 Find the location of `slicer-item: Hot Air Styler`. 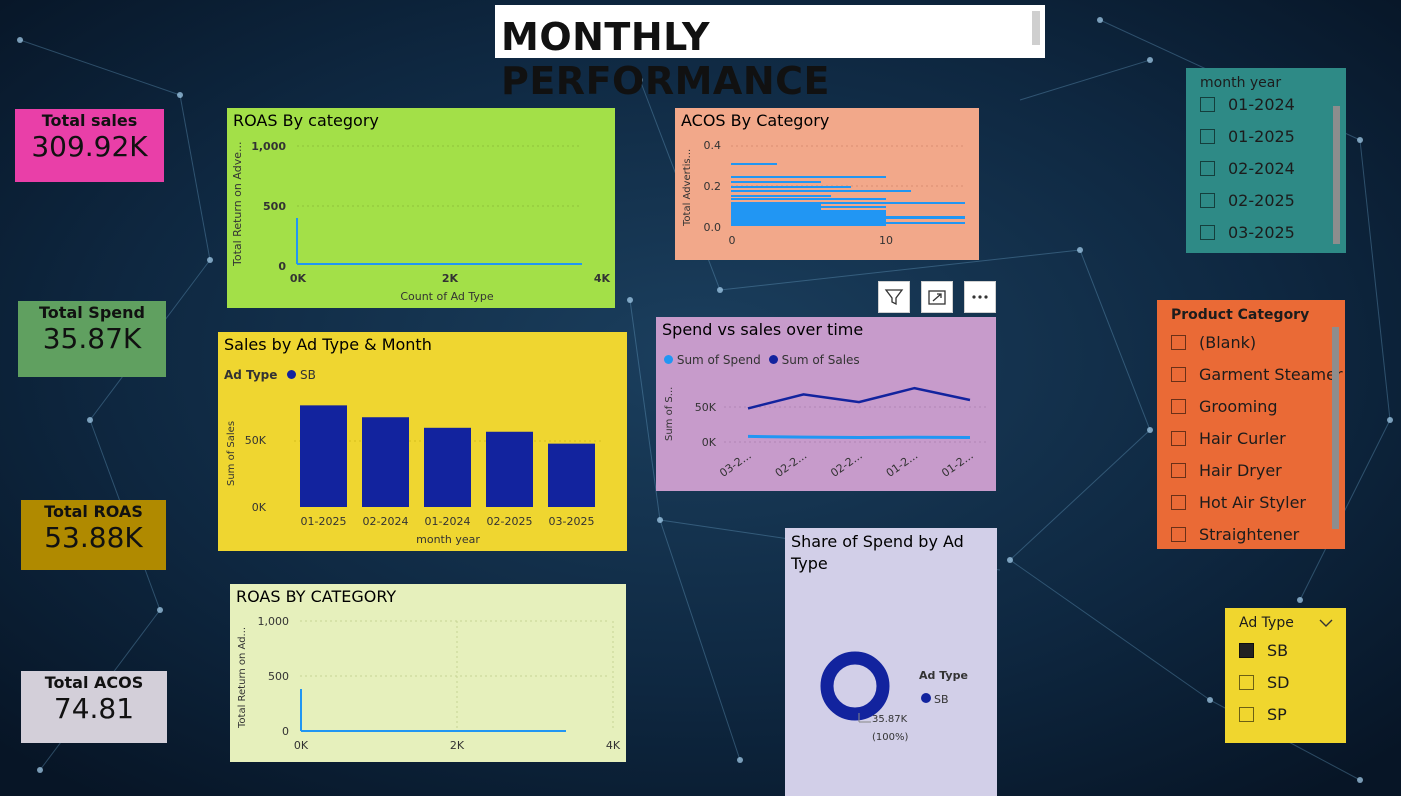

slicer-item: Hot Air Styler is located at coordinates (1257, 502).